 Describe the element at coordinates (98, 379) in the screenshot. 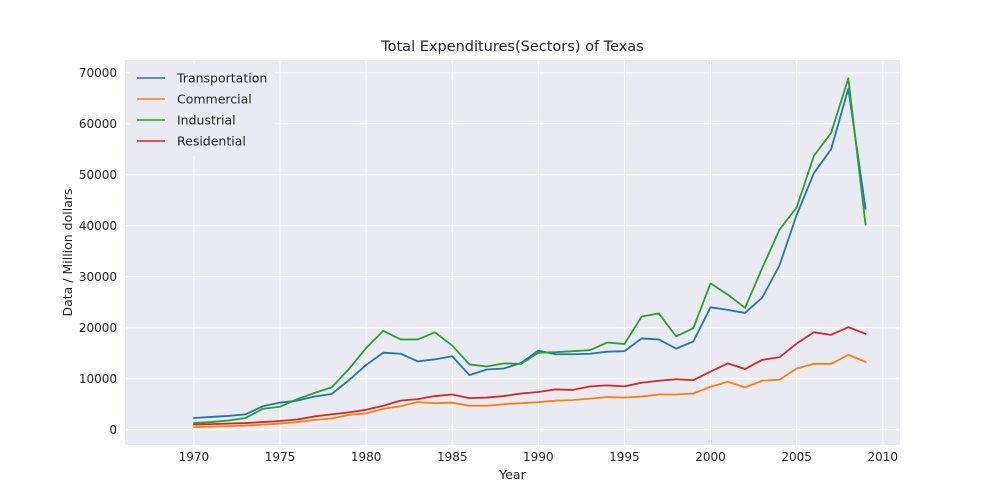

I see `y-tick-label: 10000` at that location.